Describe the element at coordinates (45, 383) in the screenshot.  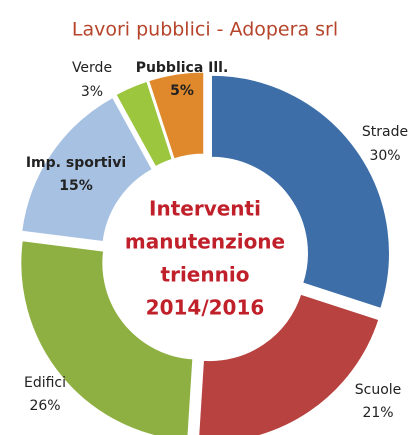
I see `slice-label: Edifici` at that location.